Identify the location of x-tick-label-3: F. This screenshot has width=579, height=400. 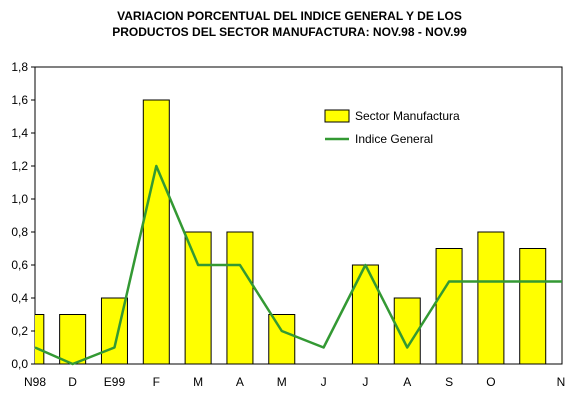
(156, 382).